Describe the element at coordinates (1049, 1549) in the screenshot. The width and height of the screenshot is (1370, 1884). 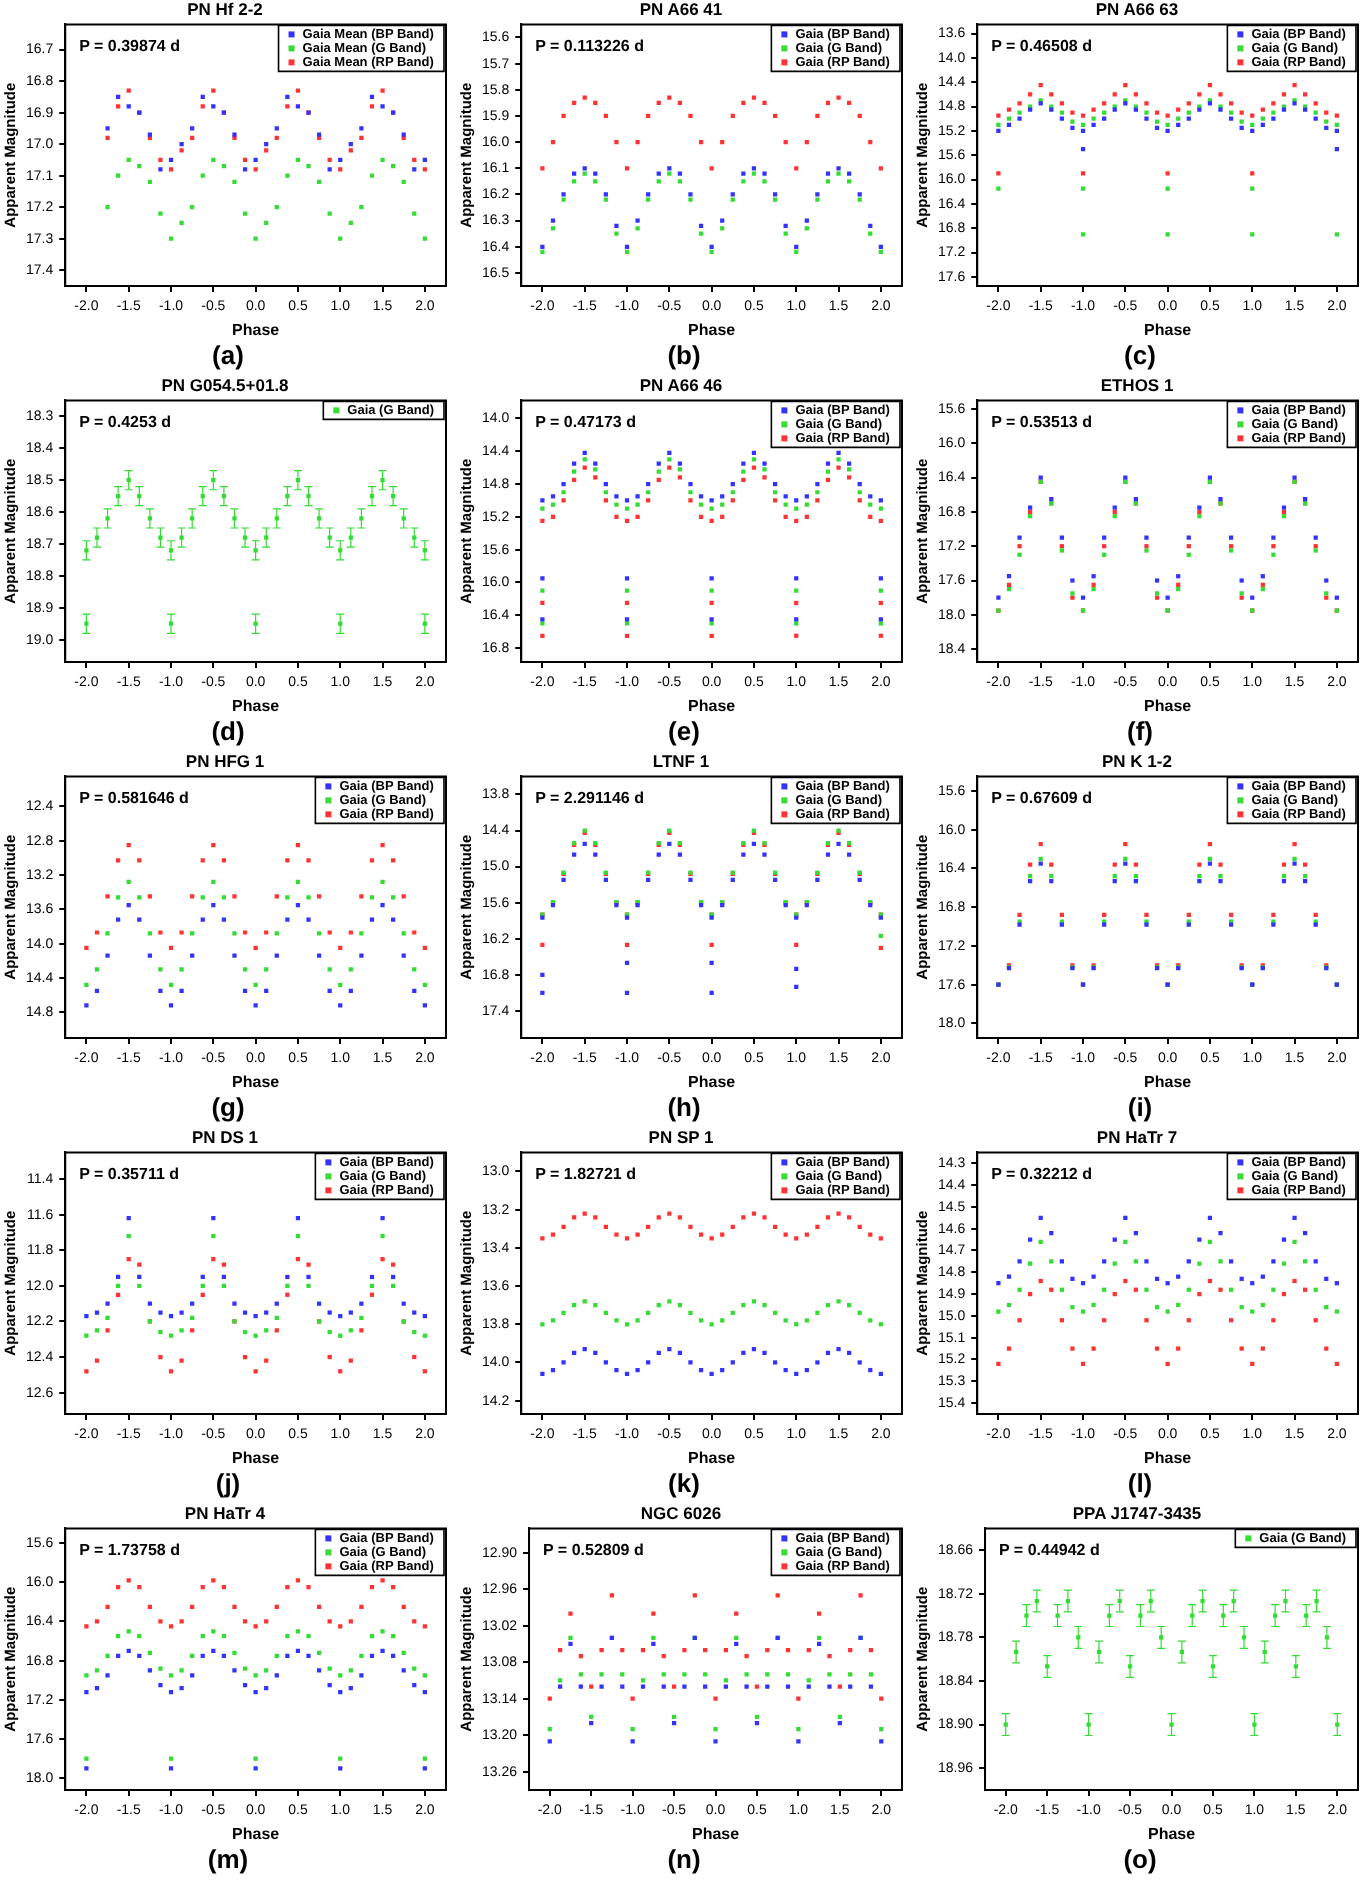
I see `annotation: P = 0.44942 d` at that location.